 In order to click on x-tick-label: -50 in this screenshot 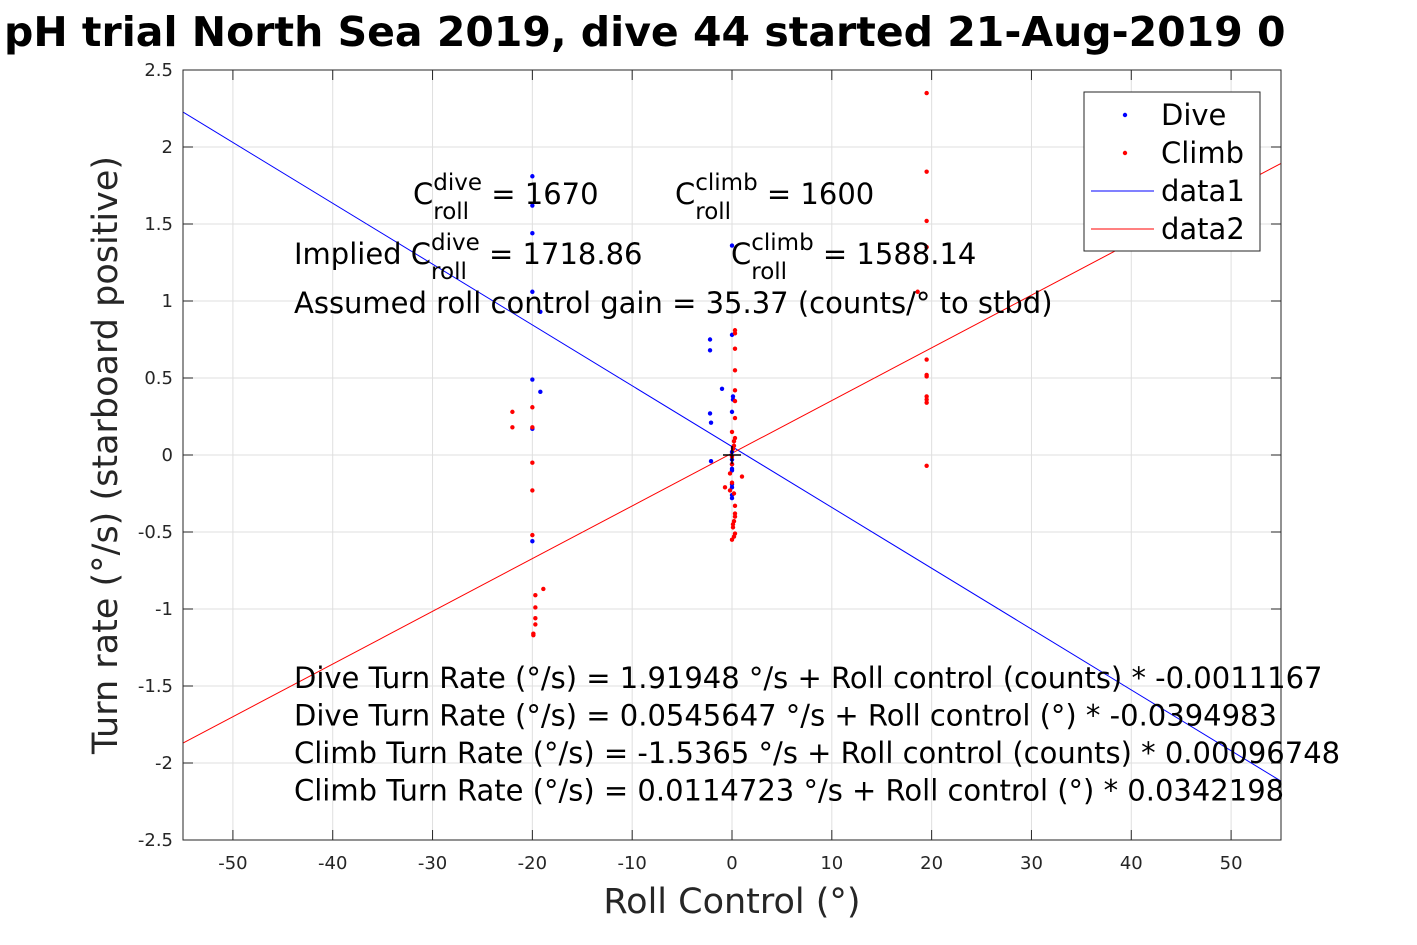, I will do `click(232, 863)`.